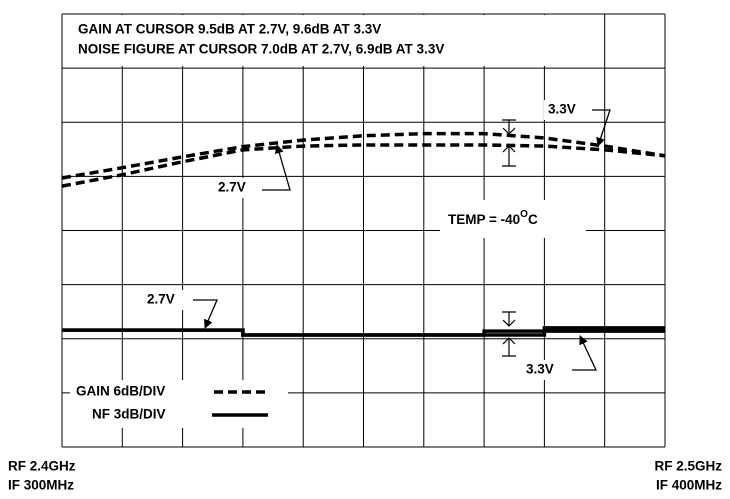 The image size is (730, 499). What do you see at coordinates (42, 466) in the screenshot?
I see `x-start-label: RF 2.4GHz` at bounding box center [42, 466].